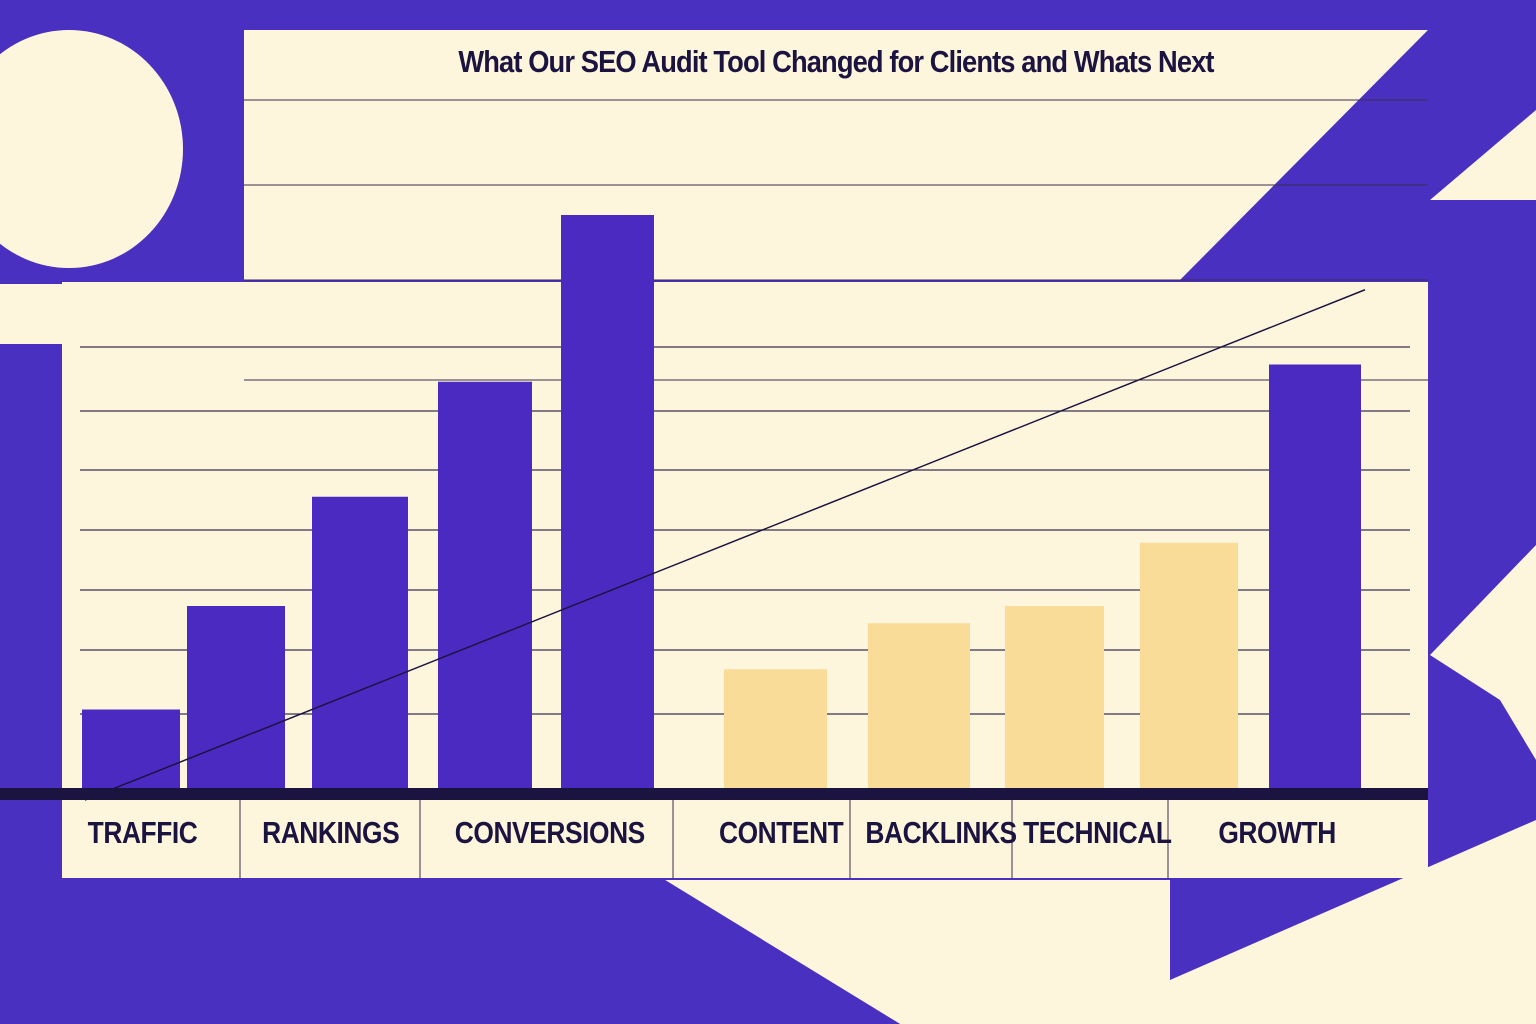 This screenshot has height=1024, width=1536. What do you see at coordinates (31, 314) in the screenshot?
I see `decor-strip` at bounding box center [31, 314].